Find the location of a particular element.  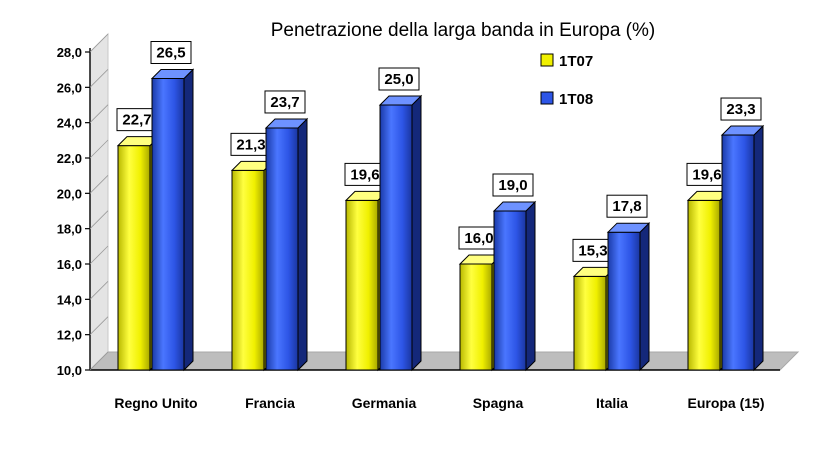

y-tick-label: 28,0 is located at coordinates (69, 52).